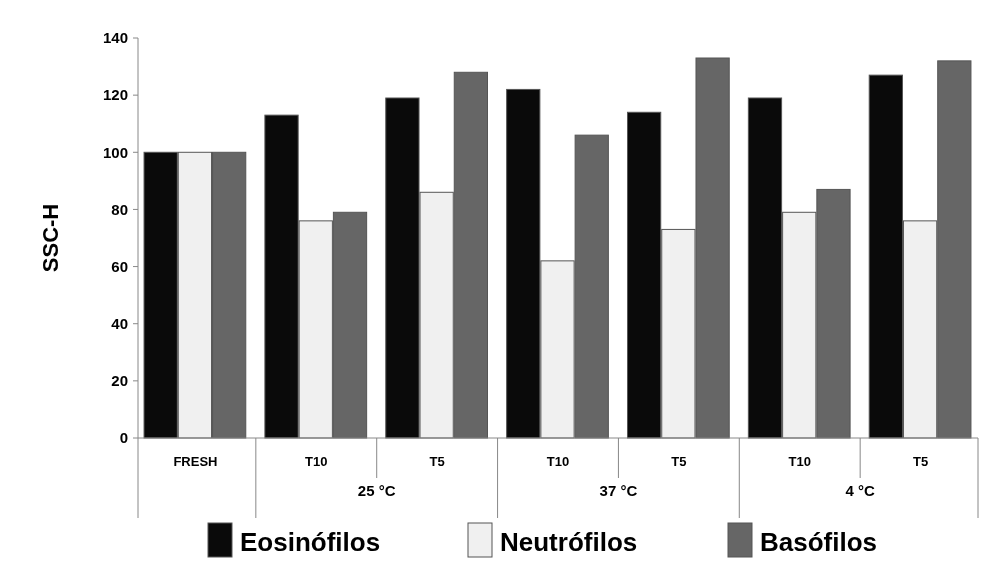 The image size is (1008, 585). Describe the element at coordinates (376, 490) in the screenshot. I see `text: 25 °C` at that location.